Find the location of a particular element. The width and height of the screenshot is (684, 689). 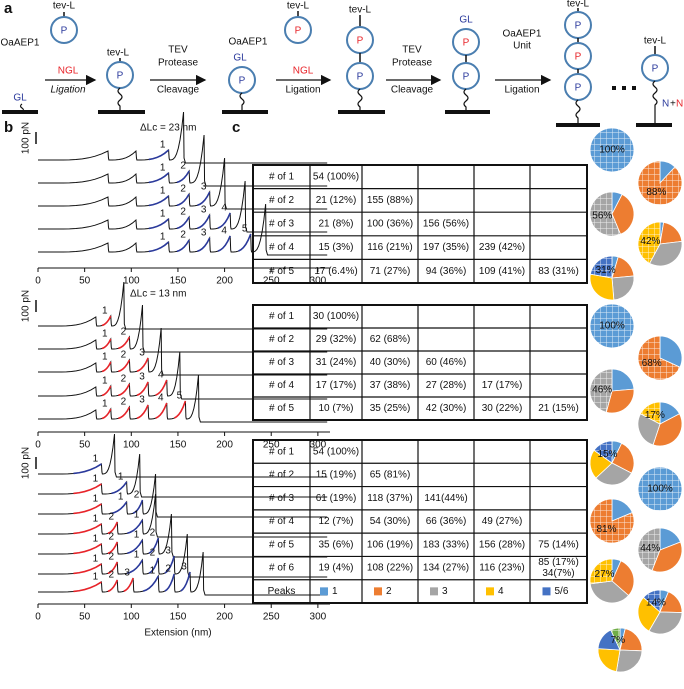

table-border is located at coordinates (420, 521).